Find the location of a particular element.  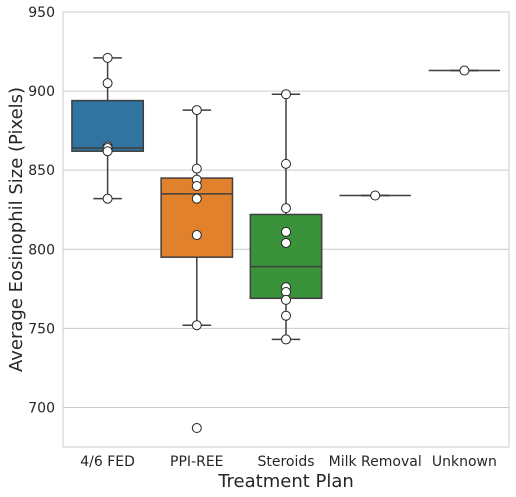

box-body-ppi-ree is located at coordinates (197, 217).